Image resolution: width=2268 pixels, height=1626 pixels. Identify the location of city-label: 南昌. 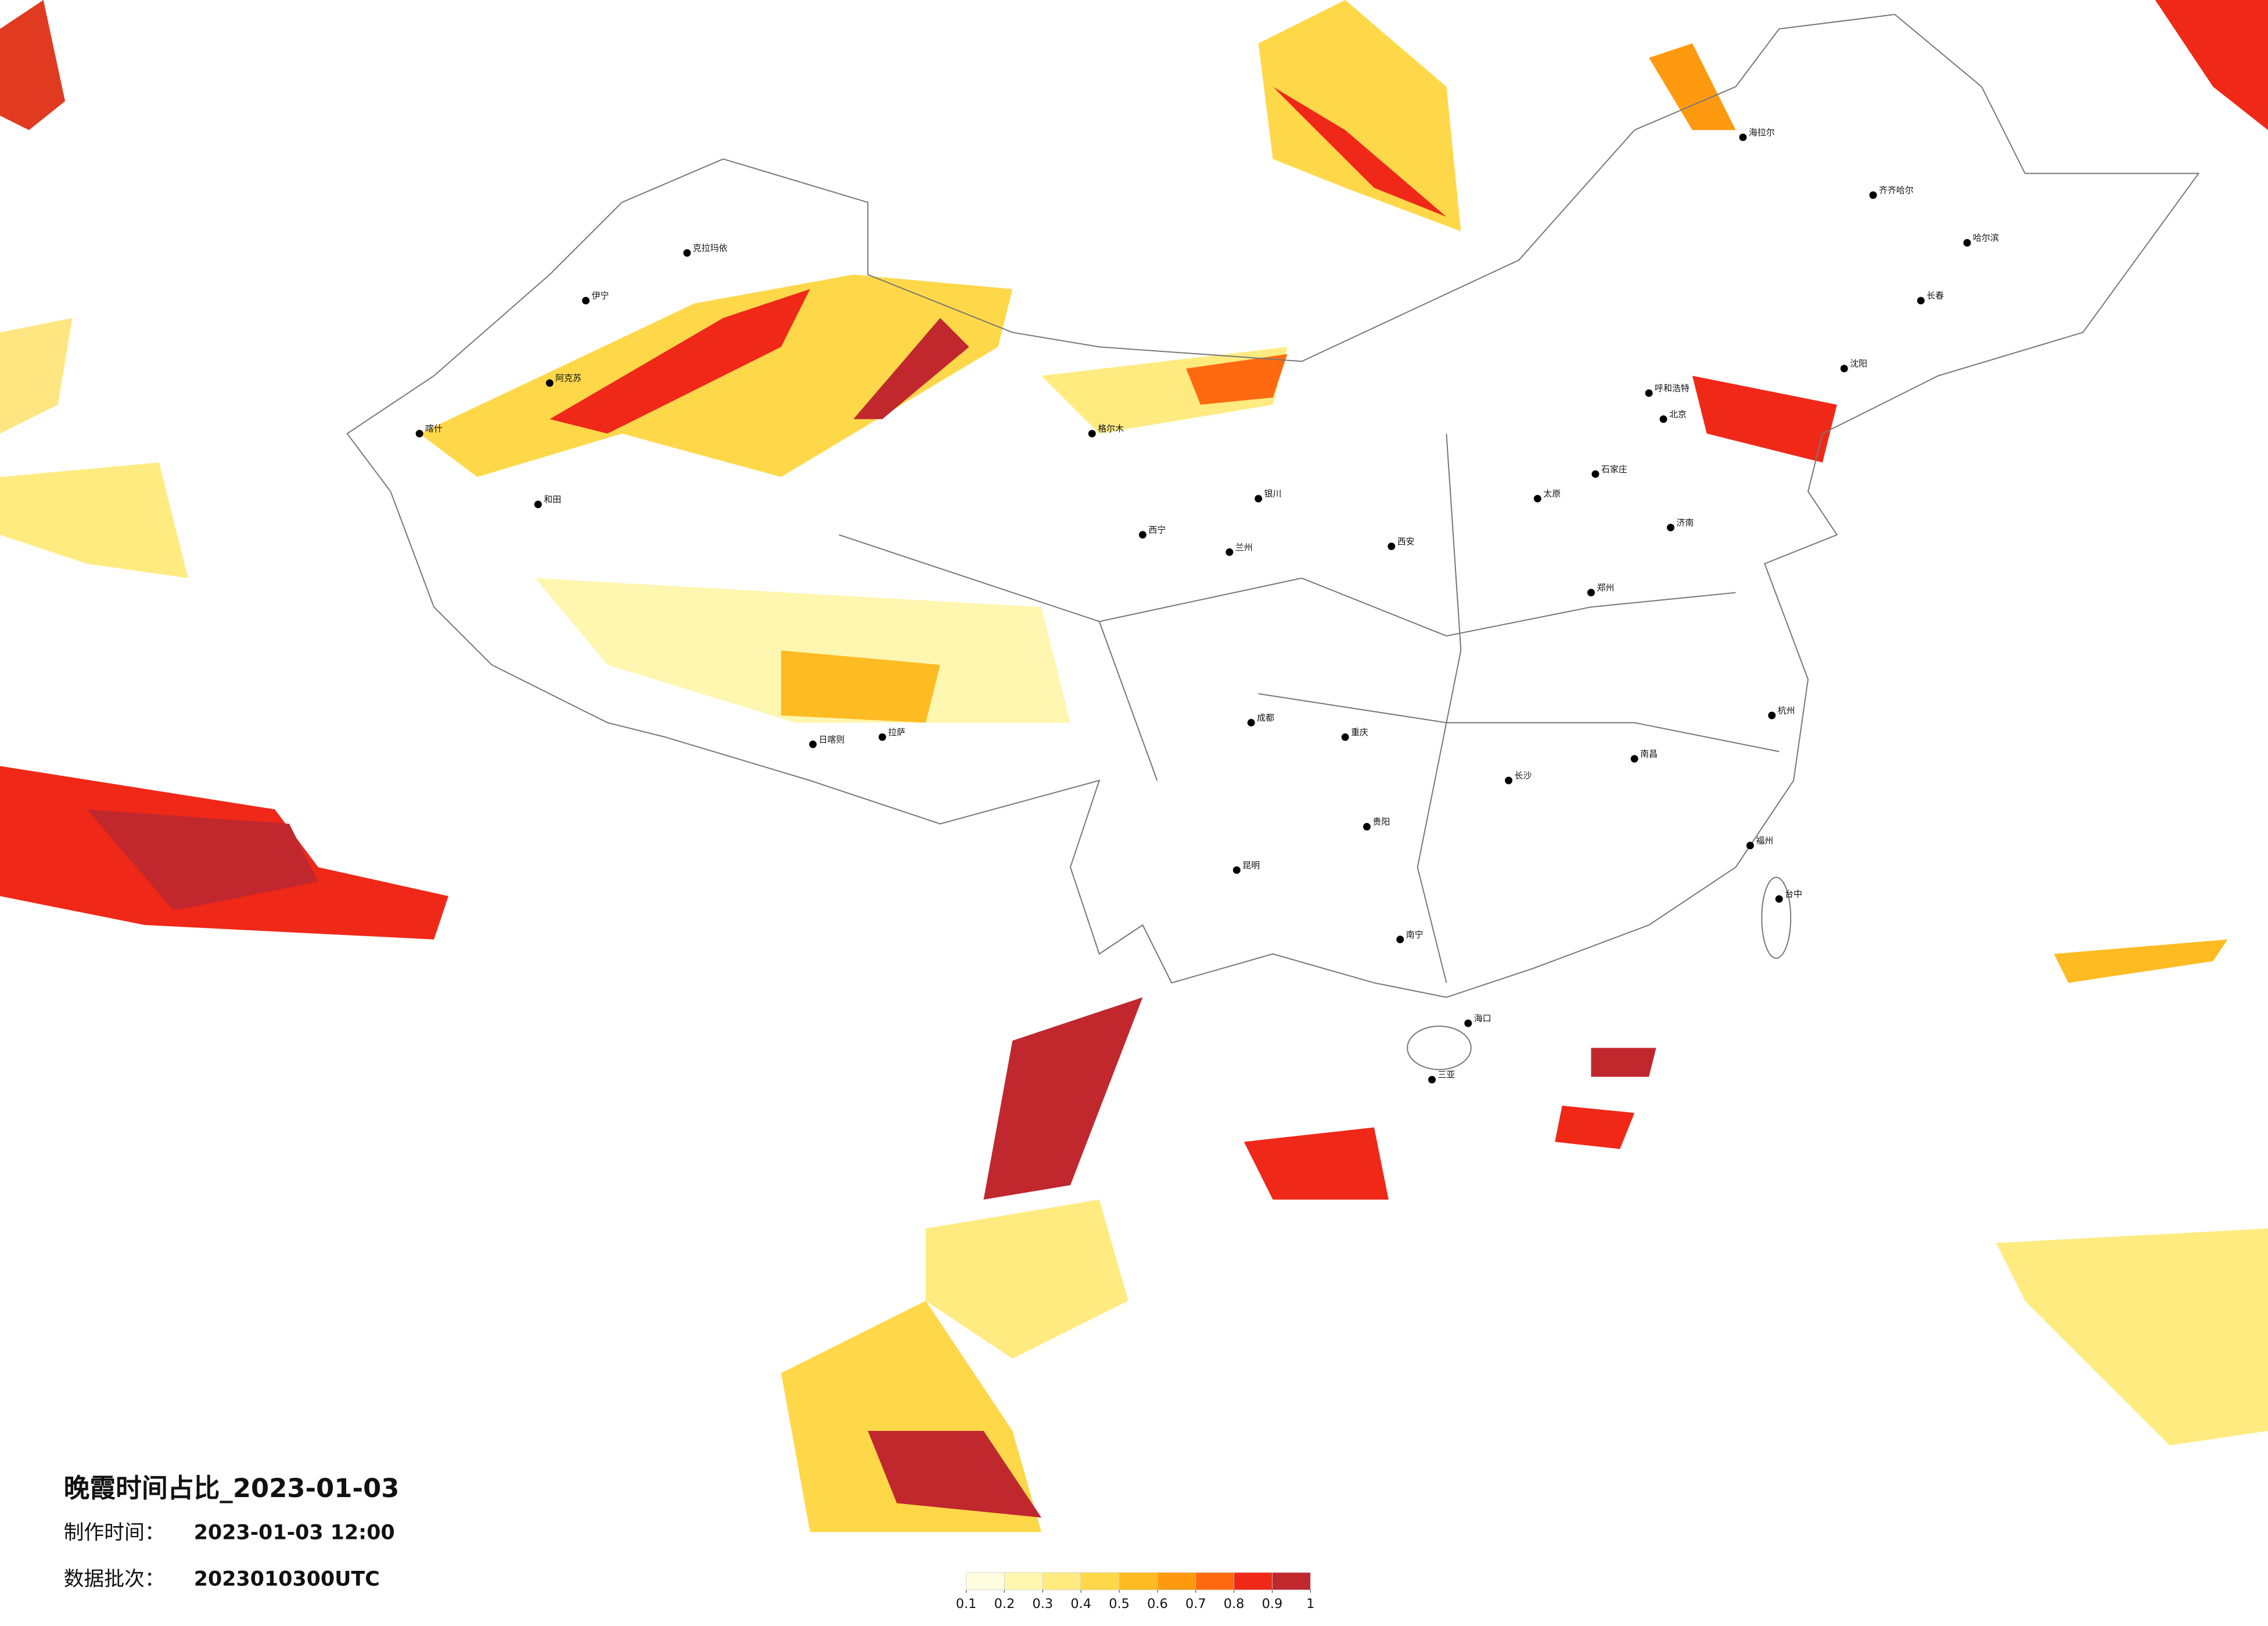
(1649, 754).